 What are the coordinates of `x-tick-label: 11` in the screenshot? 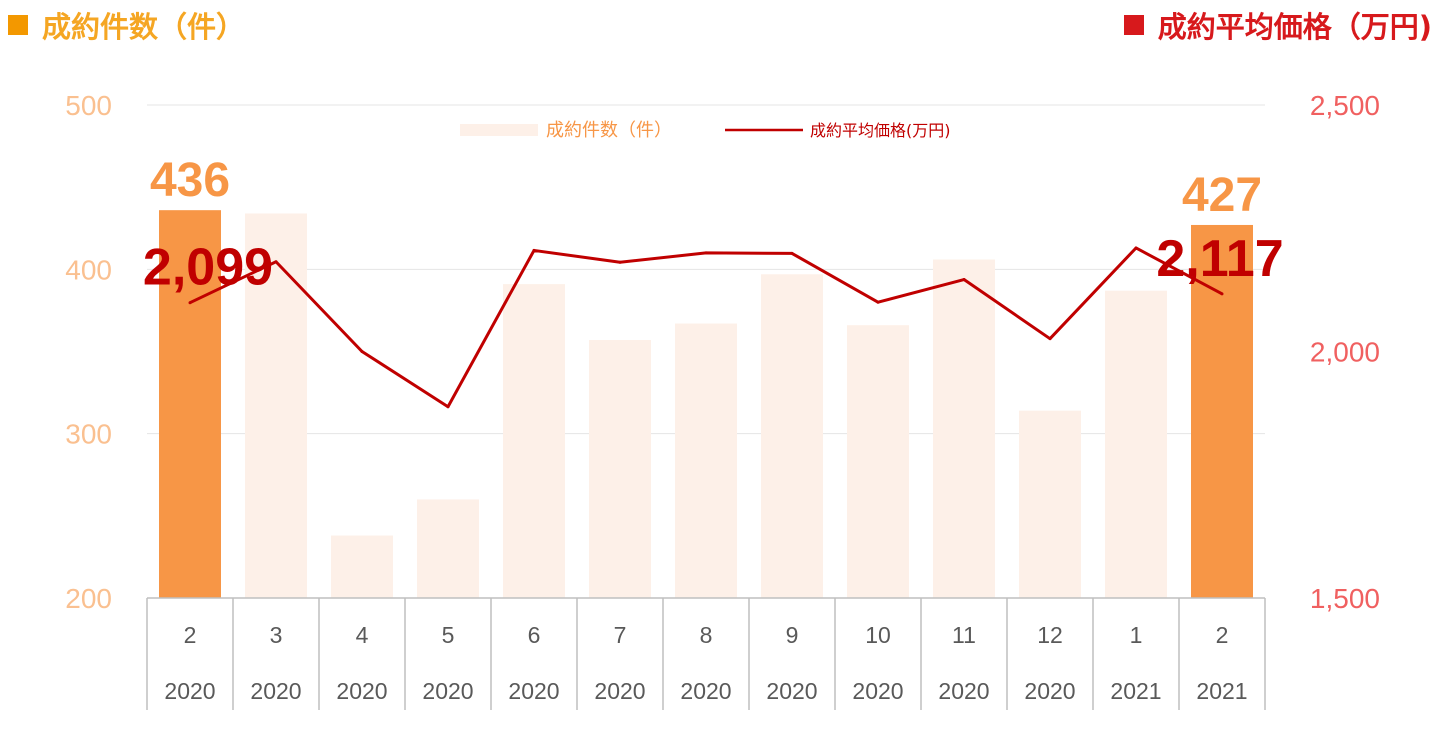 It's located at (964, 635).